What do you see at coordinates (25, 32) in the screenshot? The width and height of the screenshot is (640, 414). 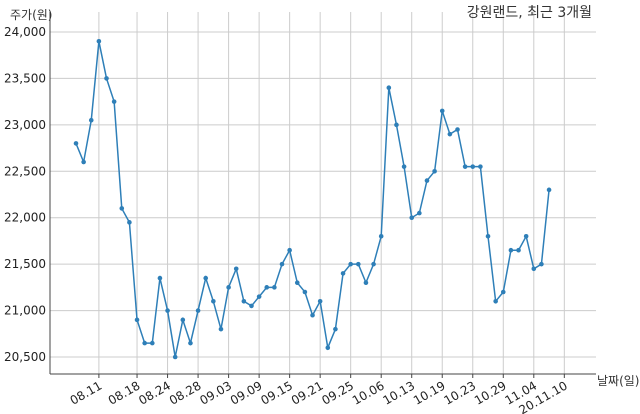 I see `y-tick-label: 24,000` at bounding box center [25, 32].